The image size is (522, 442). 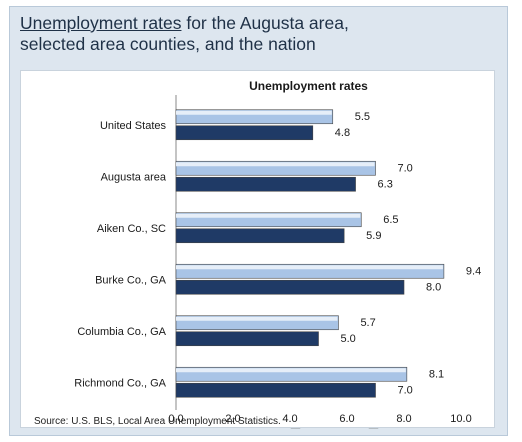 I want to click on data-label: 8.0, so click(x=433, y=287).